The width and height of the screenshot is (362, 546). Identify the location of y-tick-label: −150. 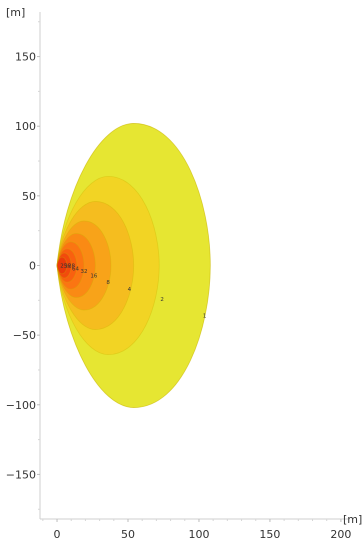
(21, 474).